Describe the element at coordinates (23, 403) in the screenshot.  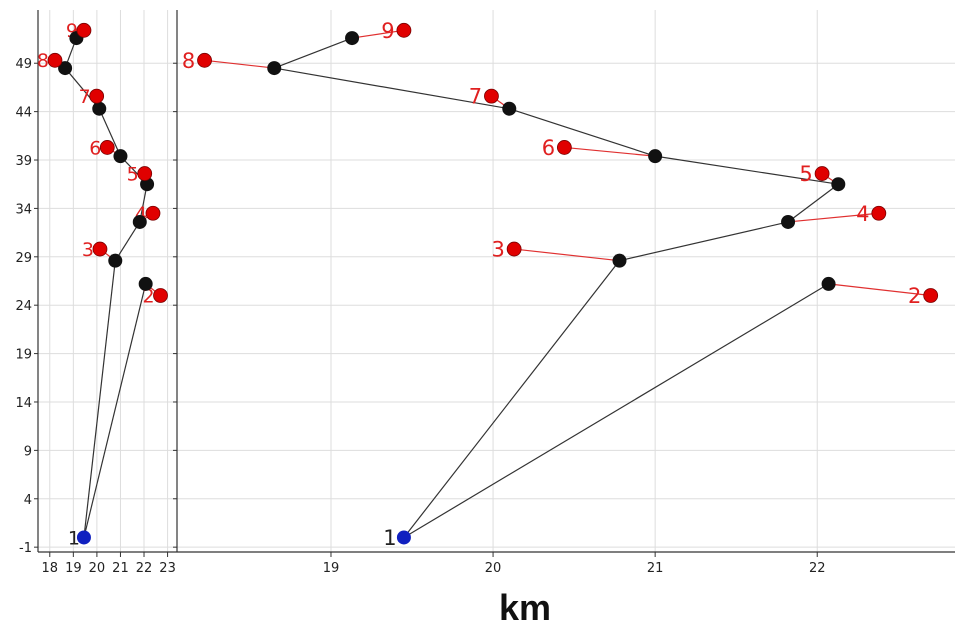
I see `y-tick-label: 14` at that location.